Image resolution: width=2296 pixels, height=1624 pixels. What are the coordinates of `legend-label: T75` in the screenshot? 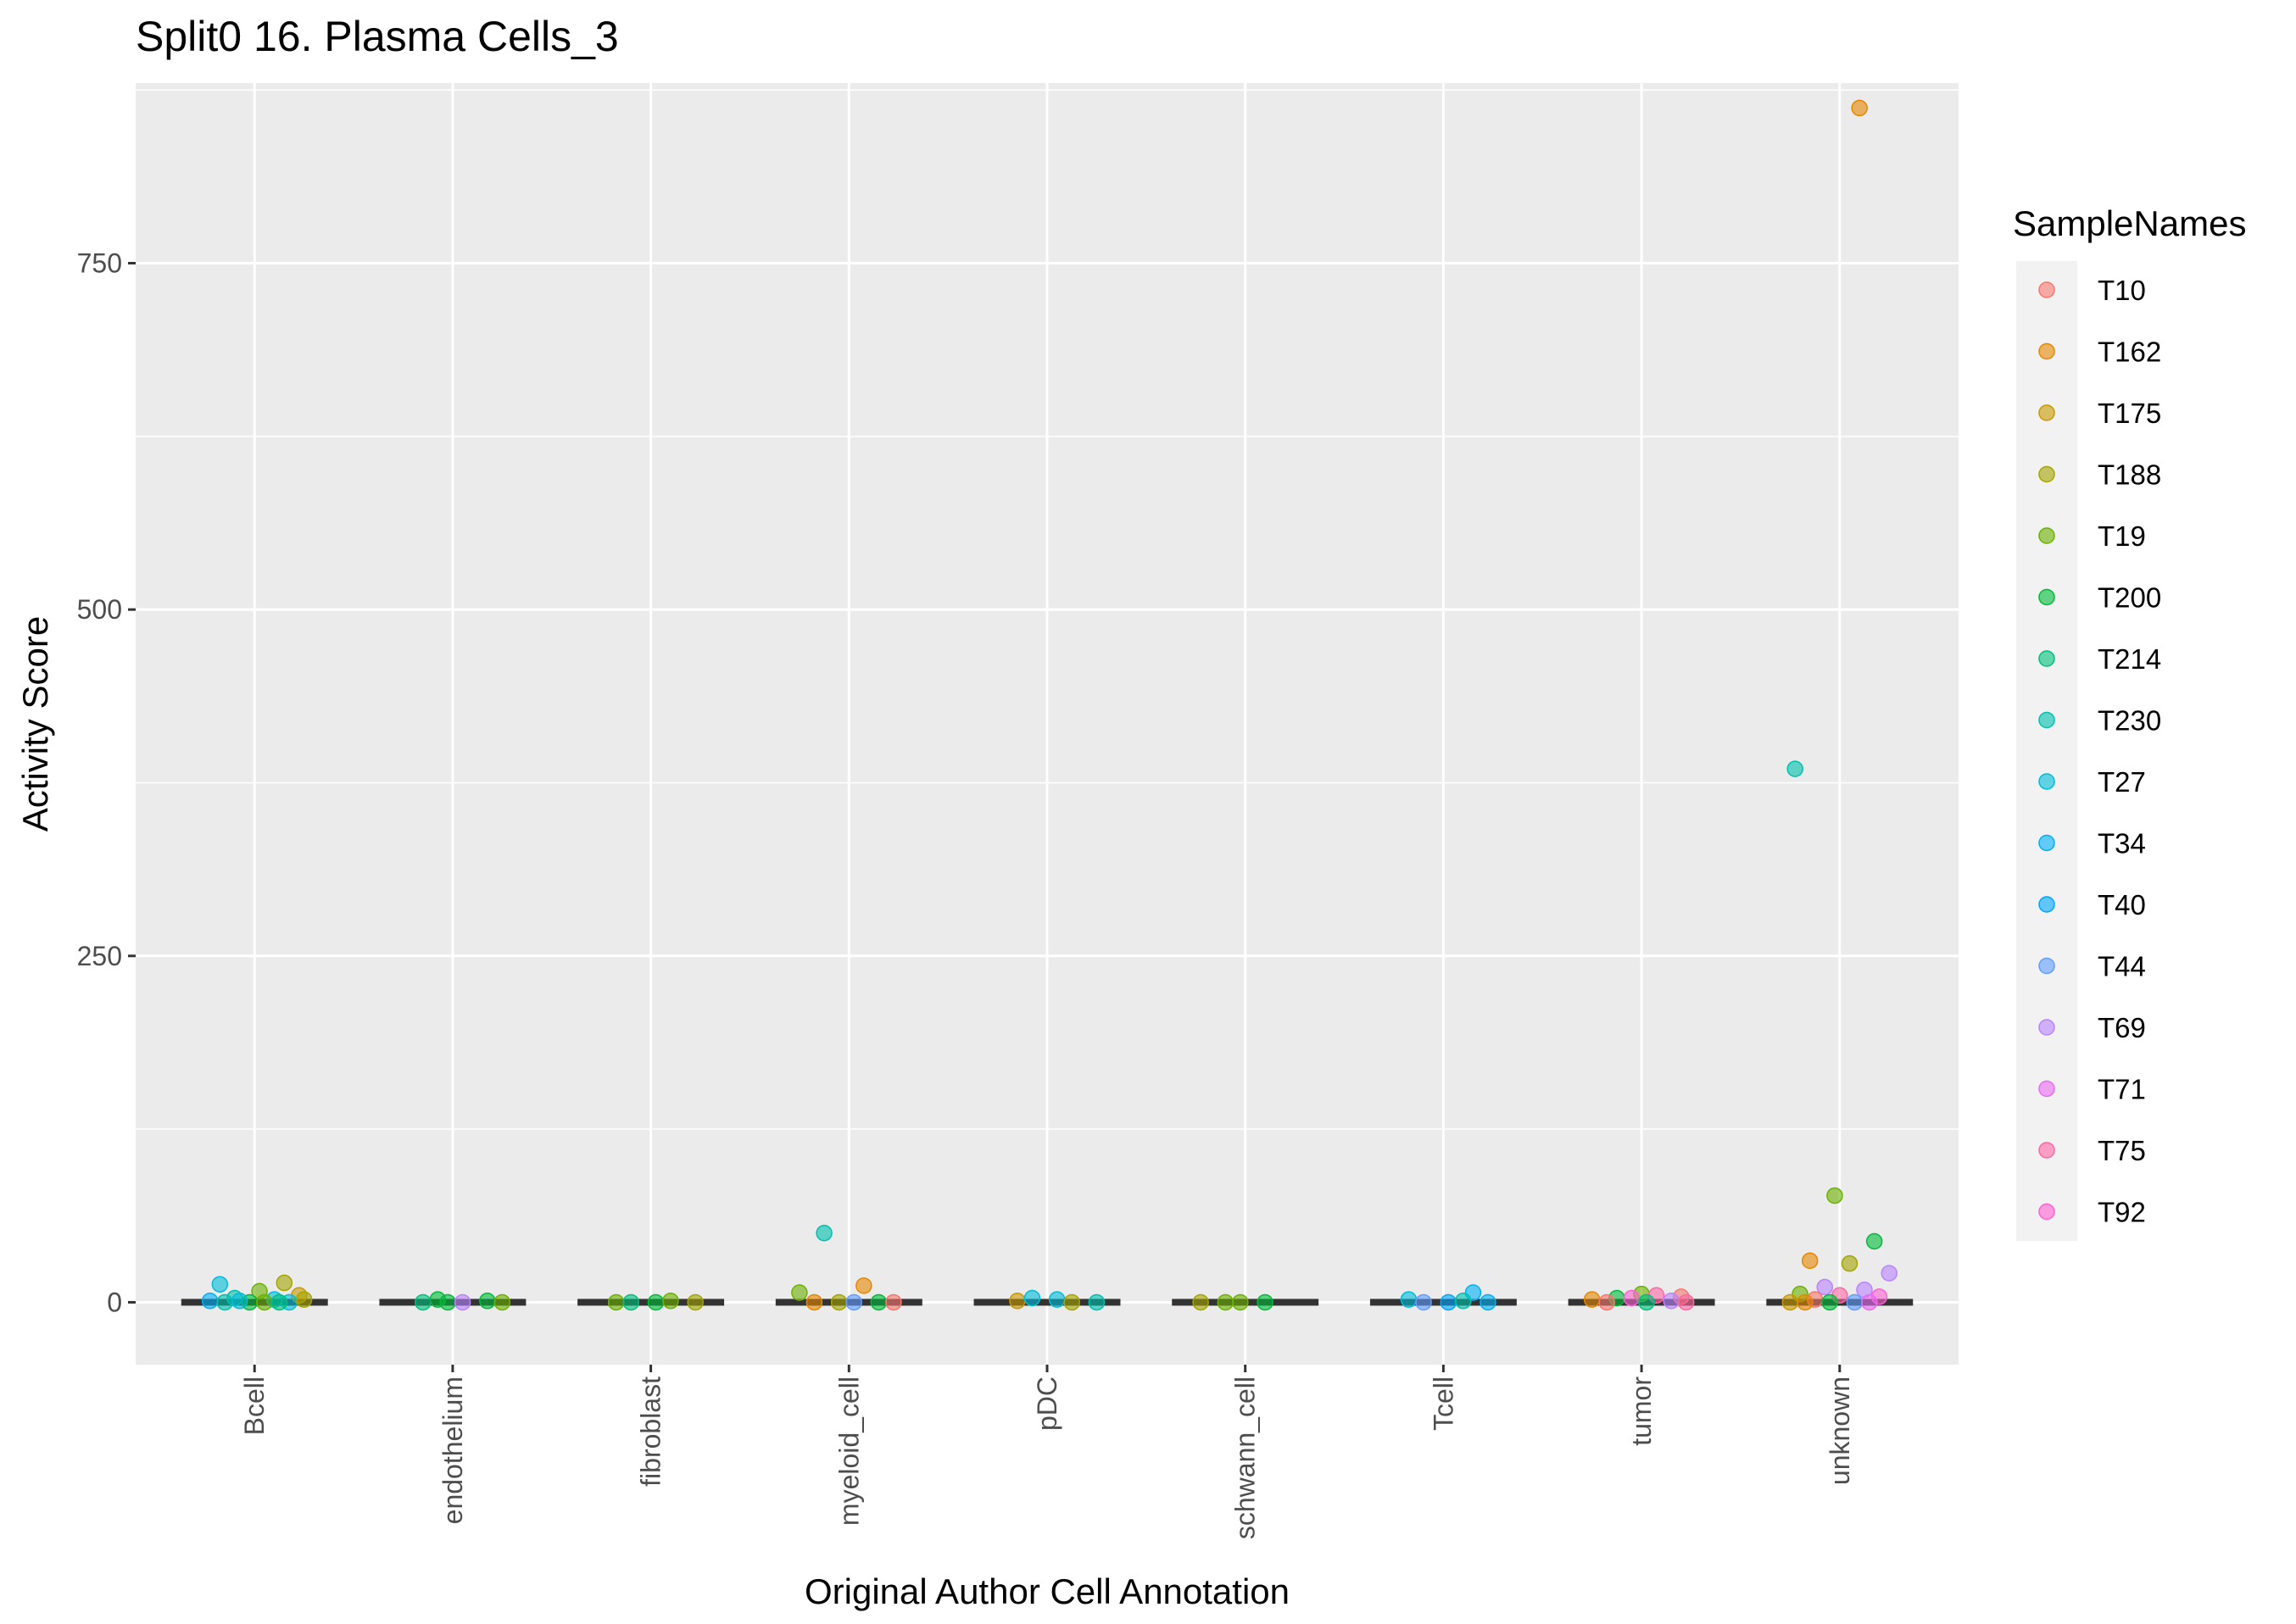 It's located at (2122, 1150).